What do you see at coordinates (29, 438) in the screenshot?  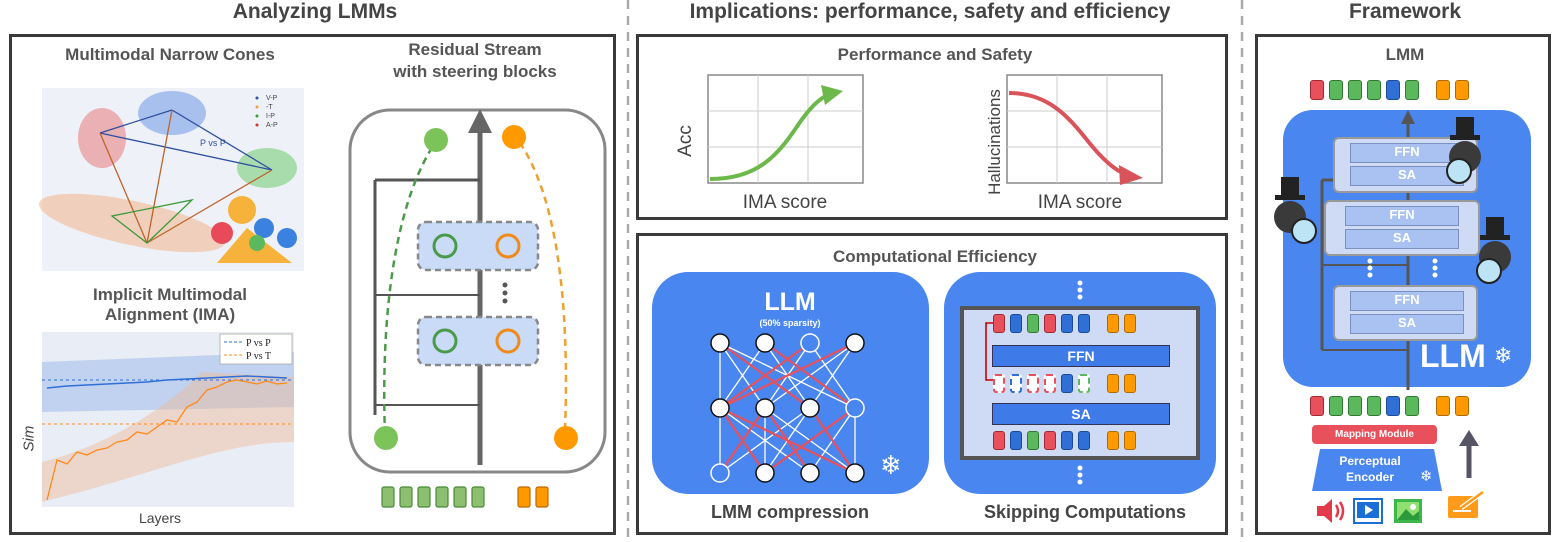 I see `ima-ylabel: Sim` at bounding box center [29, 438].